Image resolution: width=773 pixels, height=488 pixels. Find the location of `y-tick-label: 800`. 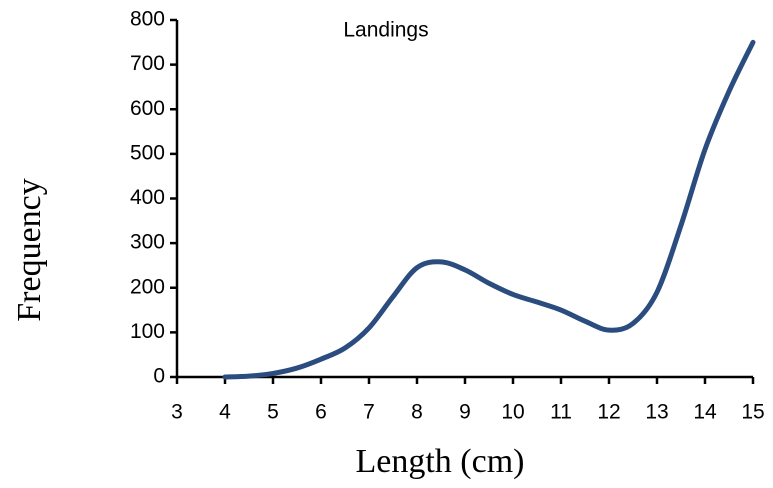

y-tick-label: 800 is located at coordinates (147, 19).